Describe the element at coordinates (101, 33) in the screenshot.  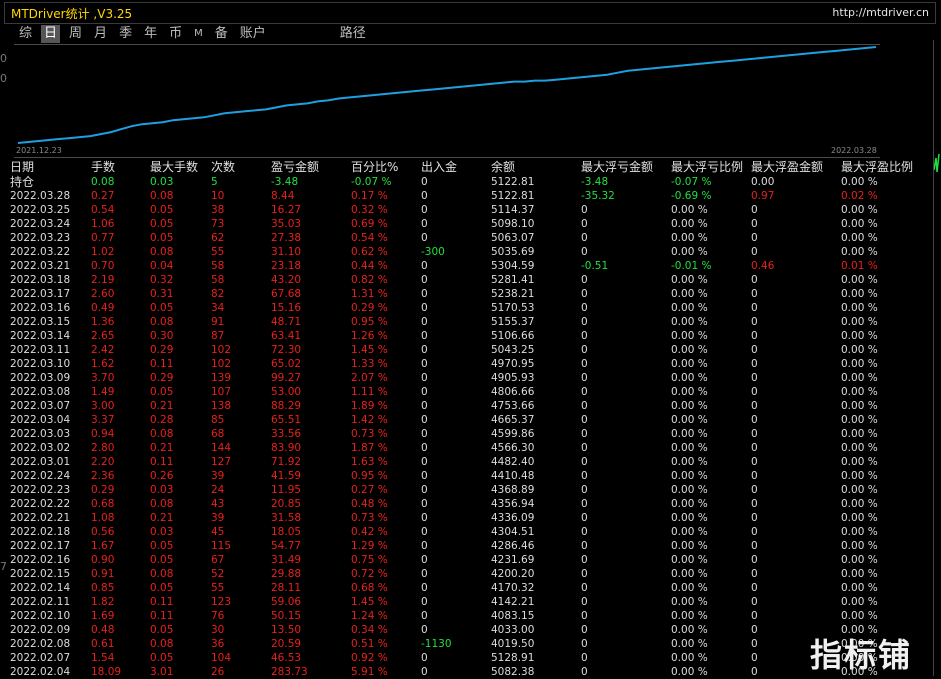
I see `tab-3: 月` at that location.